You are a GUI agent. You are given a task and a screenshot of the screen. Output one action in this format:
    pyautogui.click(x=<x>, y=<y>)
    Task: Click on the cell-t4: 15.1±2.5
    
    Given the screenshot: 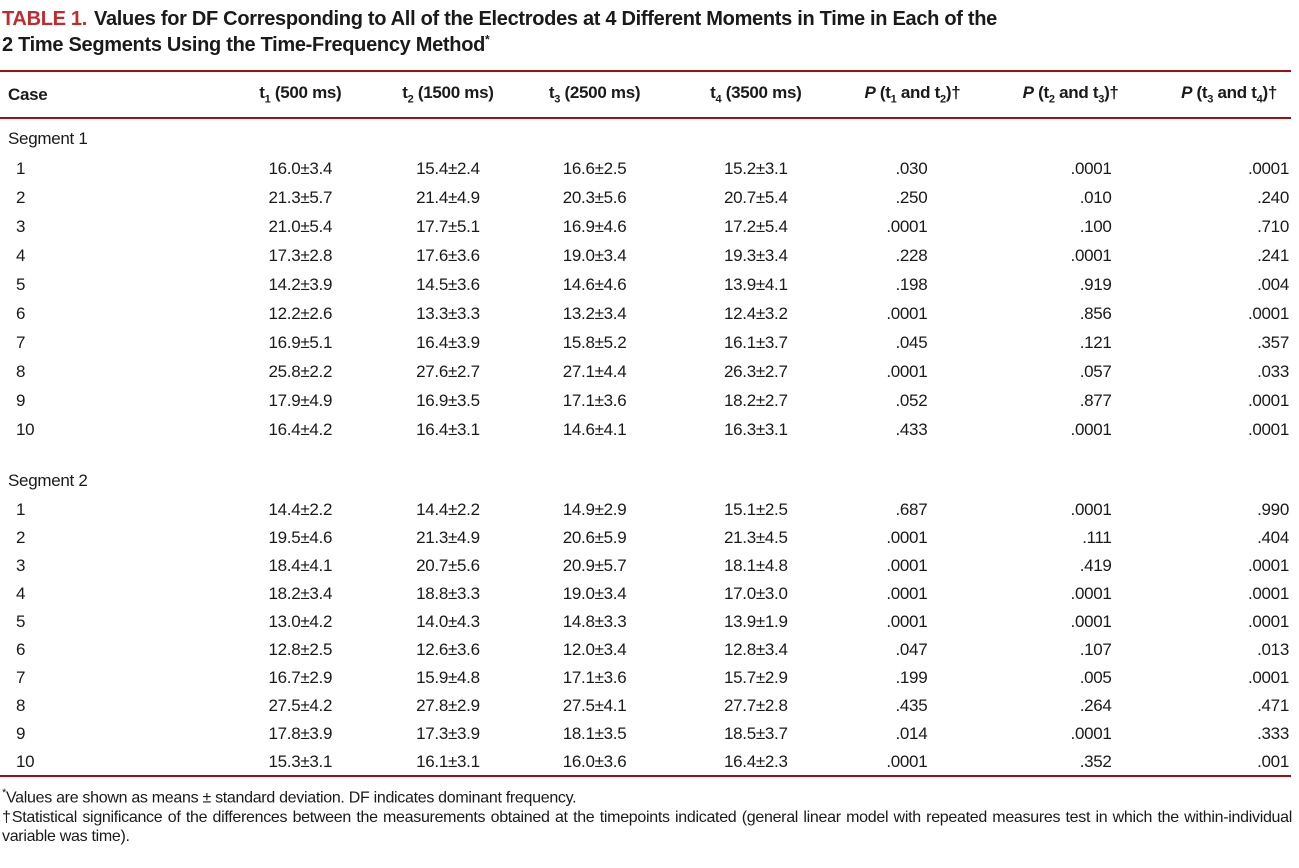 What is the action you would take?
    pyautogui.click(x=755, y=509)
    